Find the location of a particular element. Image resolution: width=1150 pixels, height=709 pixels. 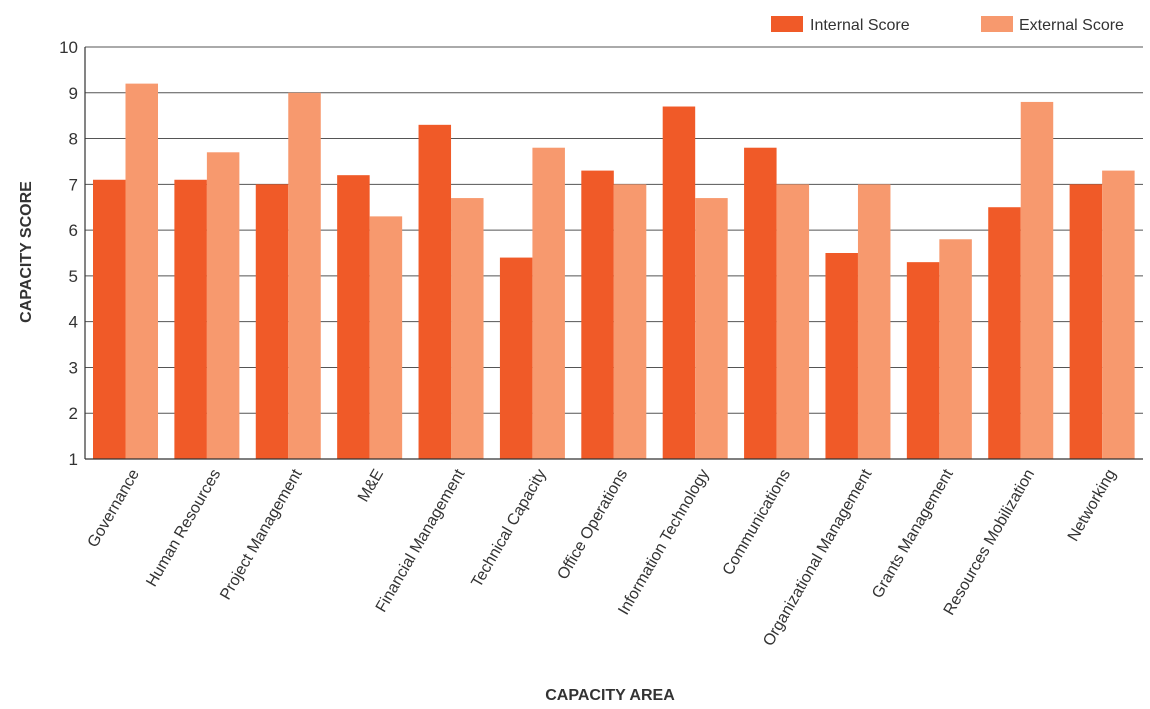

y-tick-label: 7 is located at coordinates (73, 184).